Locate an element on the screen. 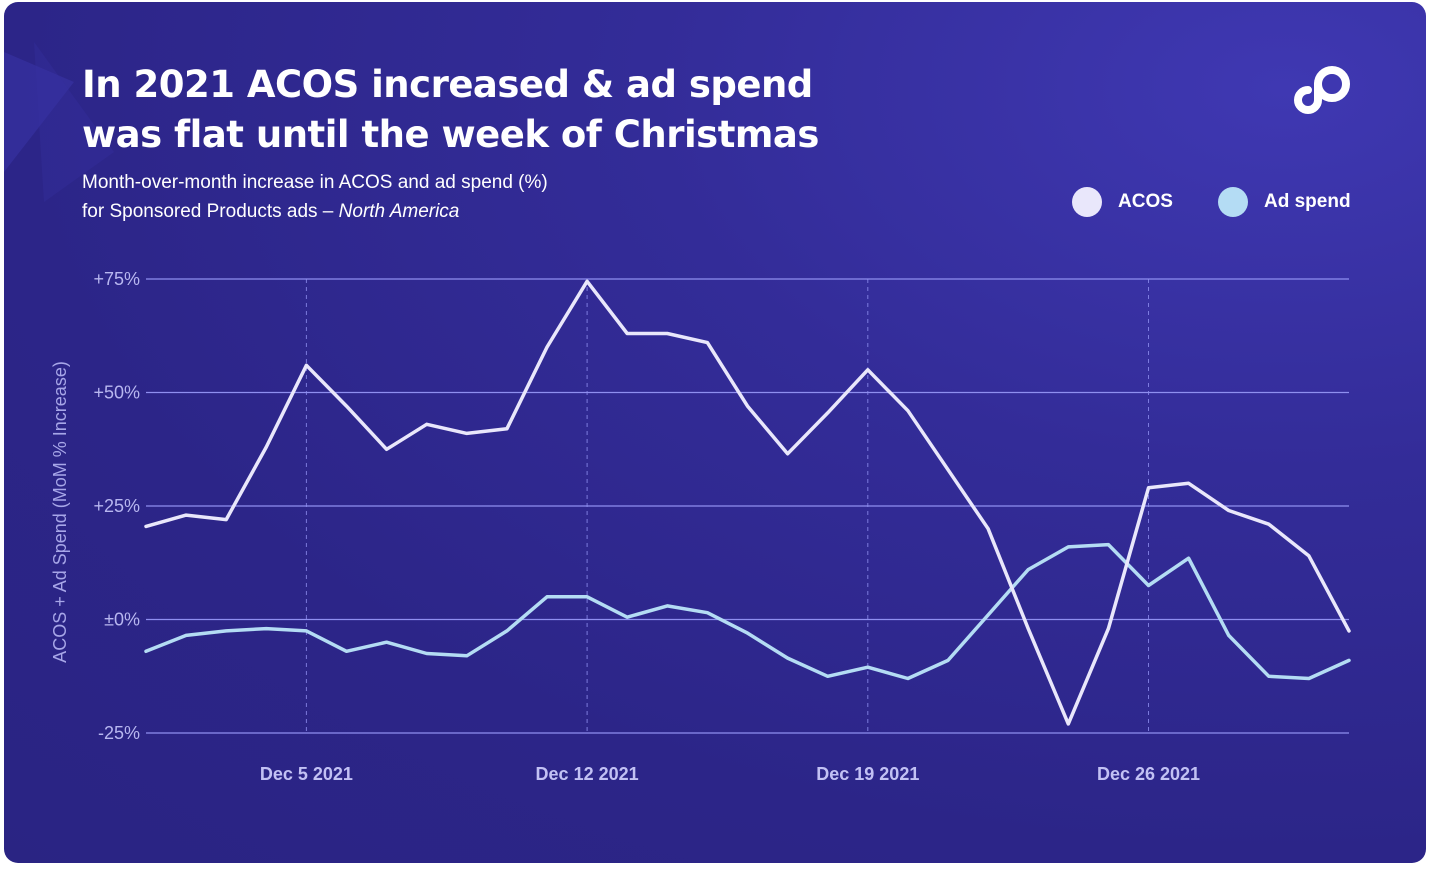  x-tick-label: Dec 26 2021 is located at coordinates (1148, 774).